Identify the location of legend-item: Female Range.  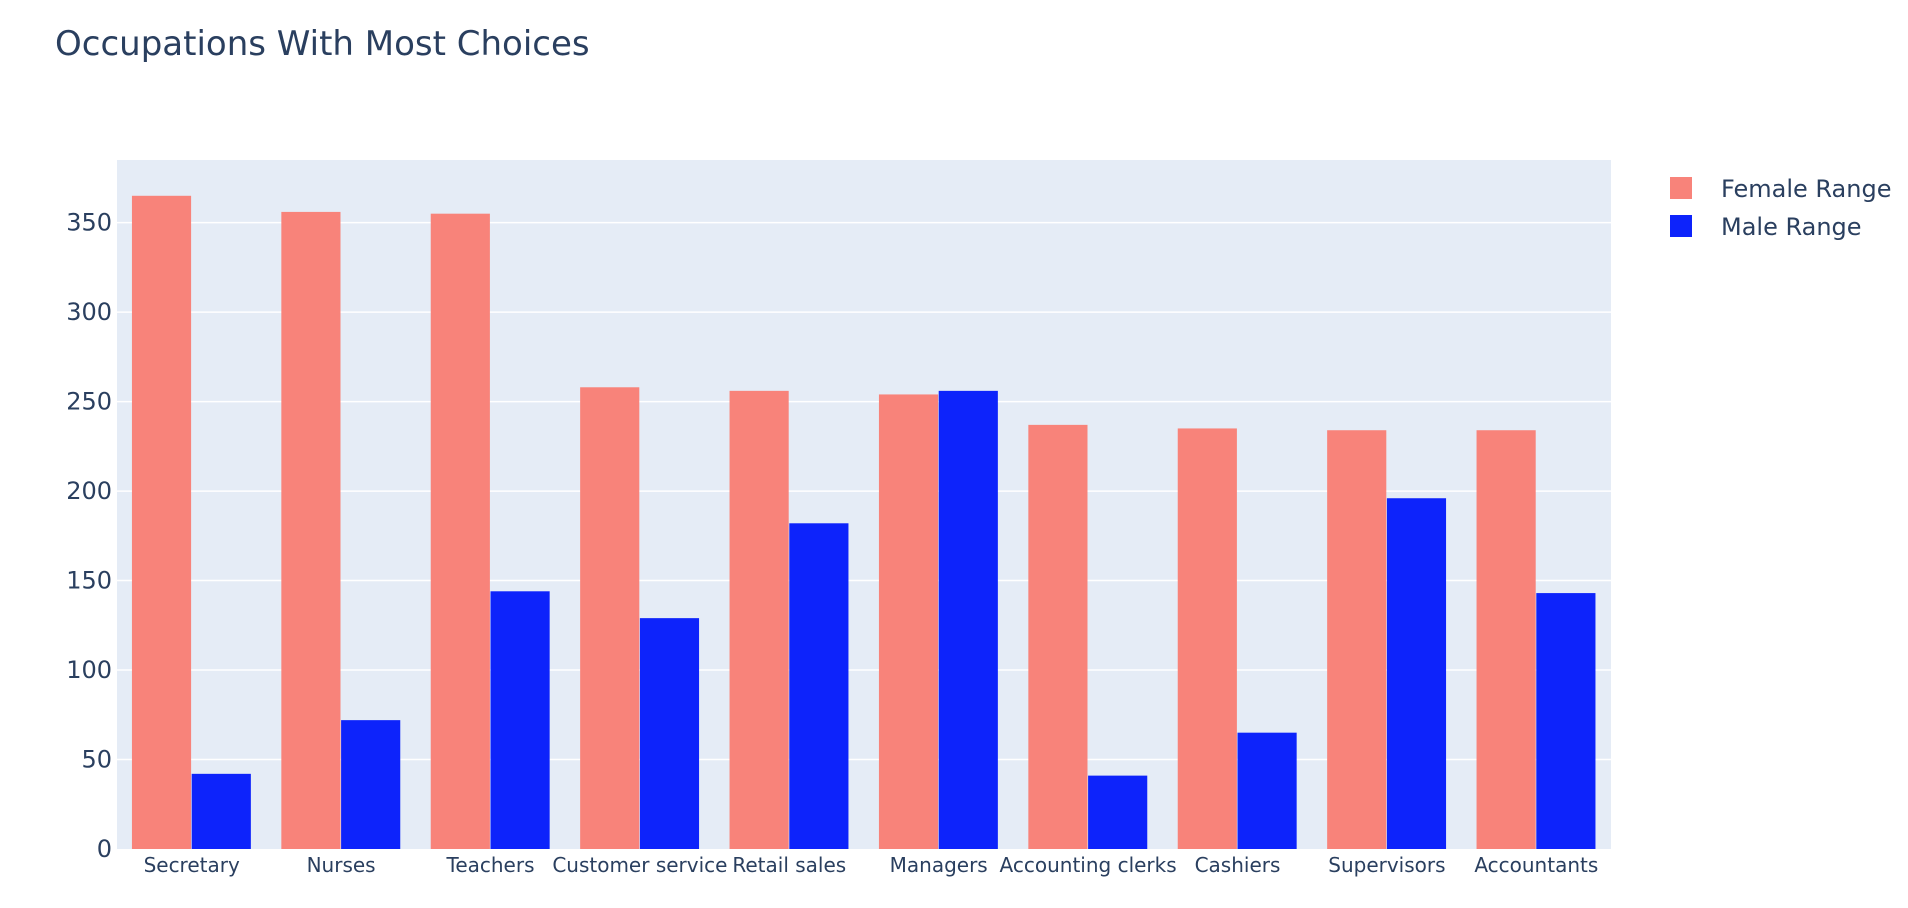
(1780, 189).